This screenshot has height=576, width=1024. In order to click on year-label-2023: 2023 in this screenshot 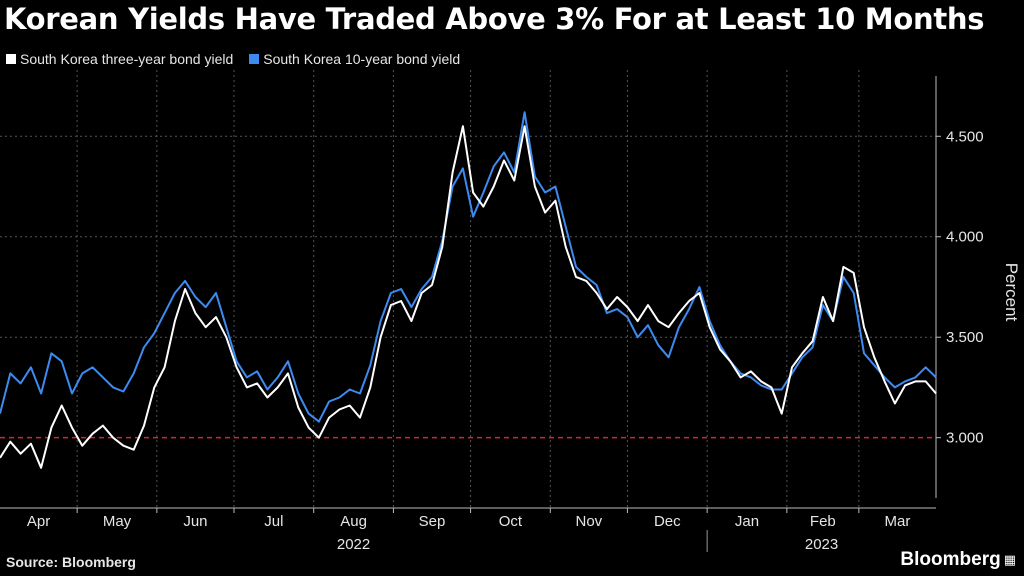, I will do `click(821, 544)`.